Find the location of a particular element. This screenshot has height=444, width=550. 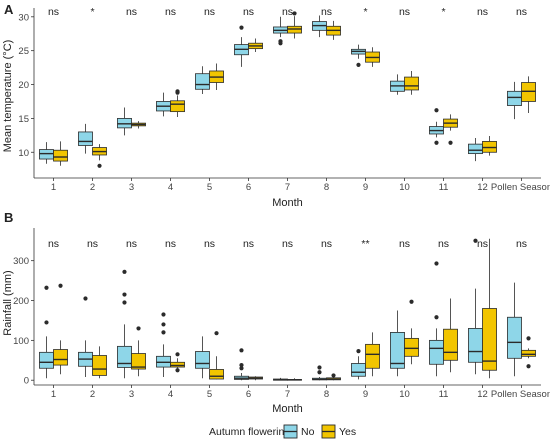

y-tick-label: 10 is located at coordinates (23, 153).